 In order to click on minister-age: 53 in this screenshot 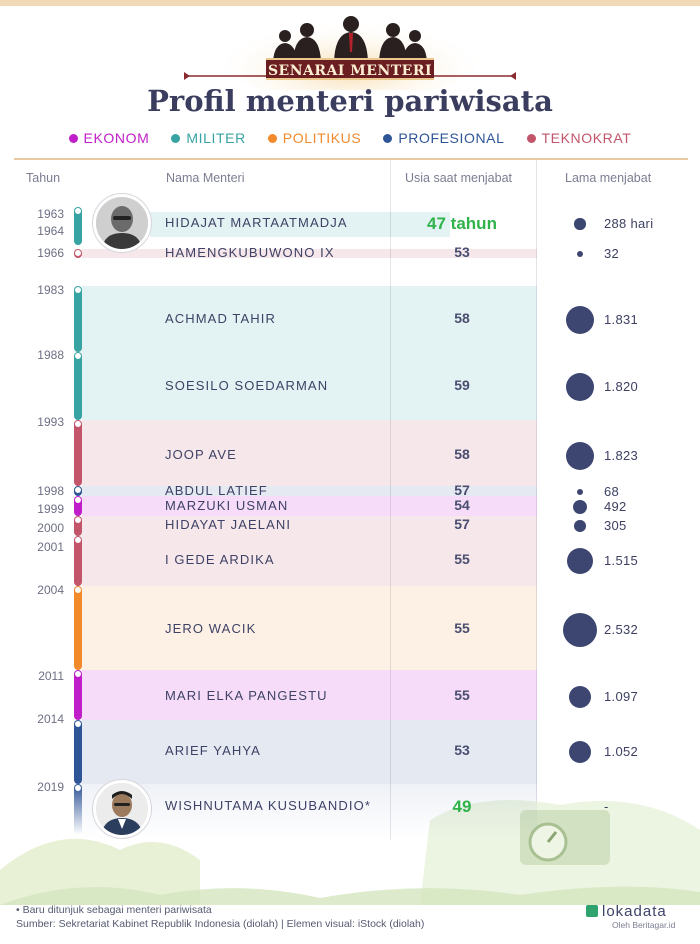, I will do `click(462, 750)`.